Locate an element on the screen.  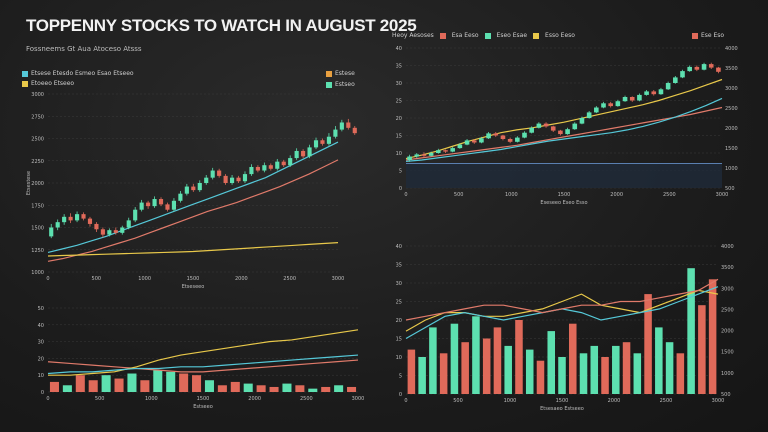
y-axis-label: Etsestese is located at coordinates (29, 183).